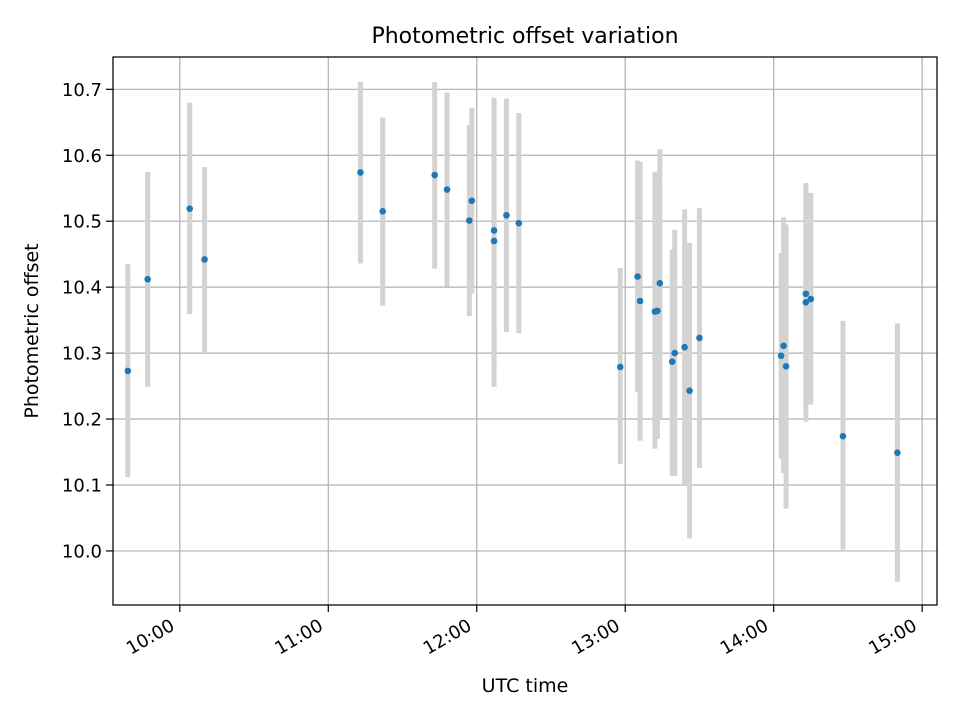 This screenshot has height=720, width=960. Describe the element at coordinates (82, 485) in the screenshot. I see `y-tick-label: 10.1` at that location.